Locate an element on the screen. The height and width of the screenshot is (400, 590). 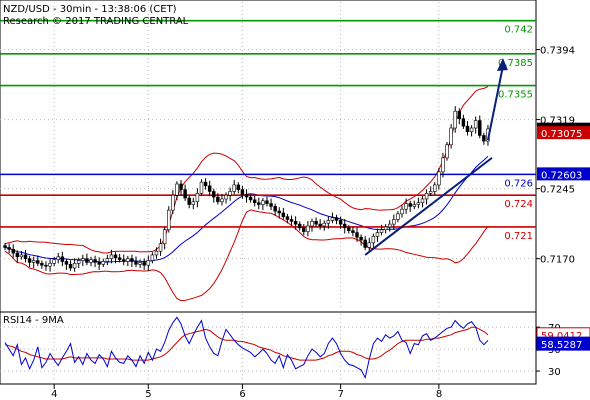
date-tick-label: 5 is located at coordinates (148, 394).